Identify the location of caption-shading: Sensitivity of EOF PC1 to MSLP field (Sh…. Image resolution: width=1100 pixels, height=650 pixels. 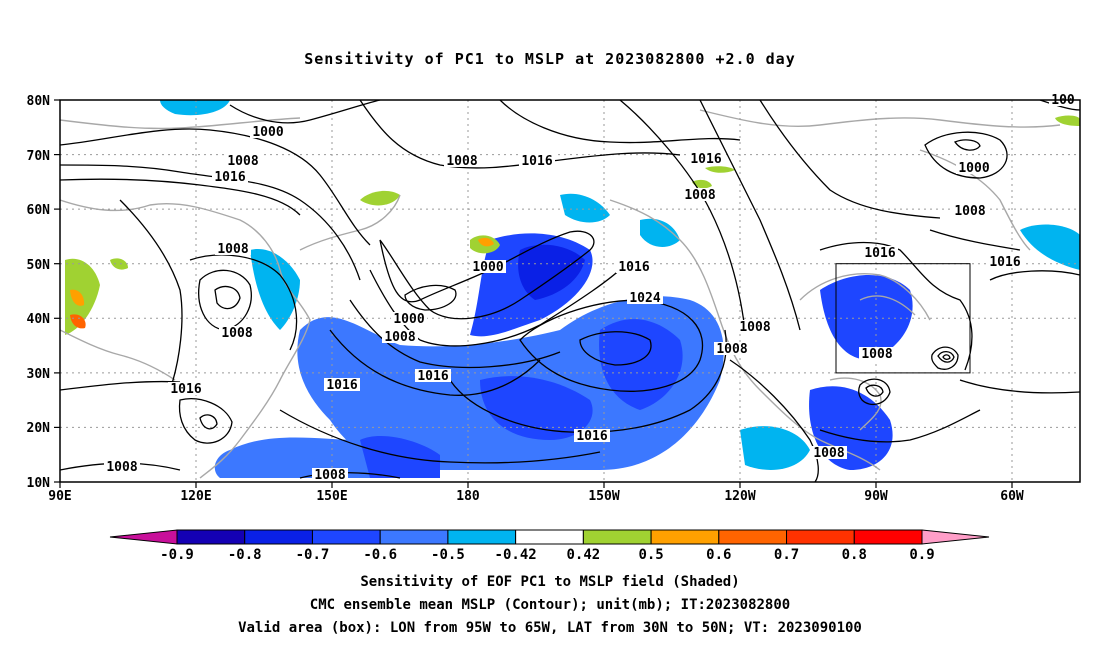
(550, 582).